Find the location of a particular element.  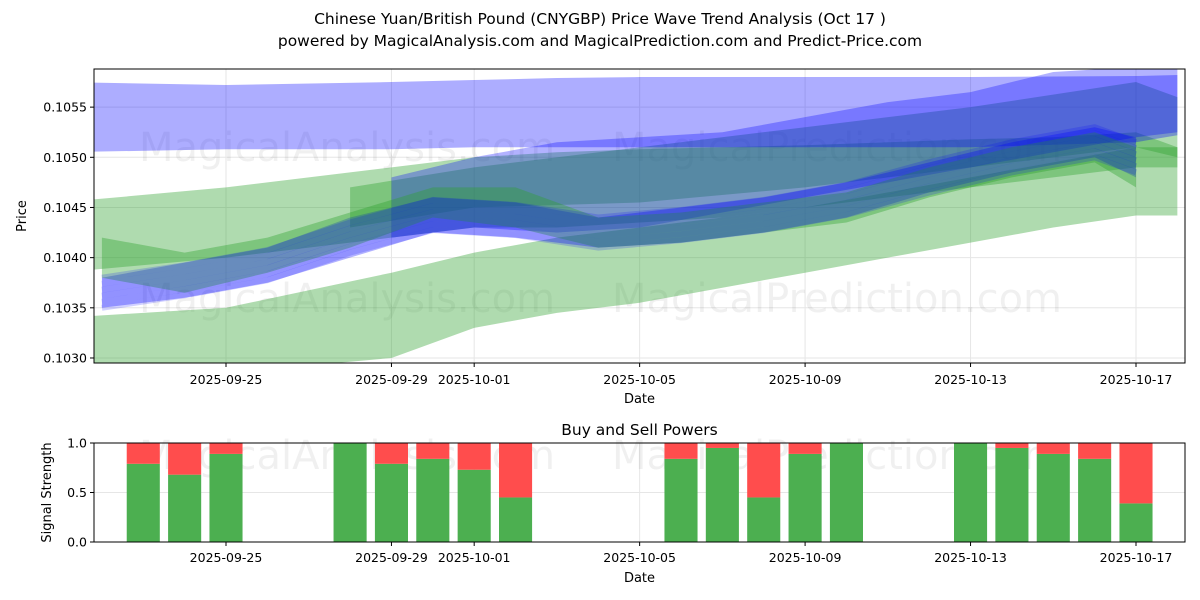

top-y-tick-label: 0.1030 is located at coordinates (65, 357).